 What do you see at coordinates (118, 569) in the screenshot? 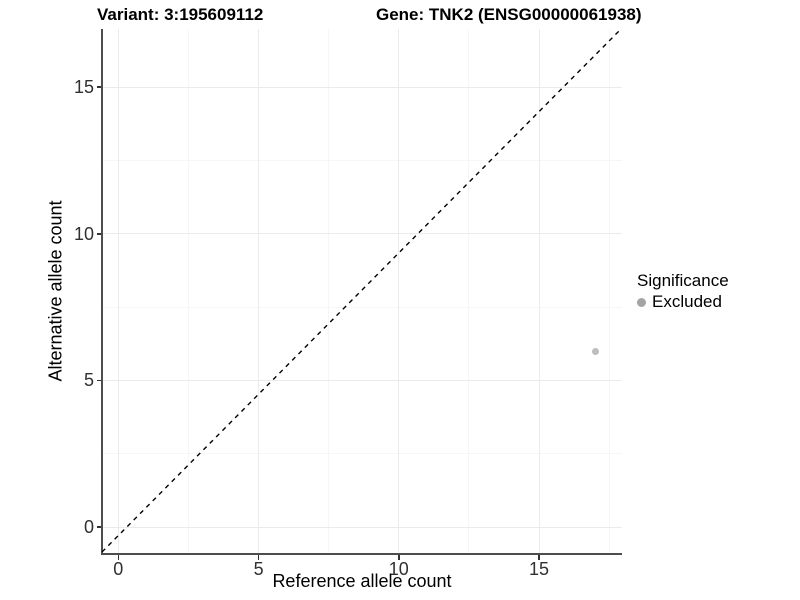
I see `x-tick-label: 0` at bounding box center [118, 569].